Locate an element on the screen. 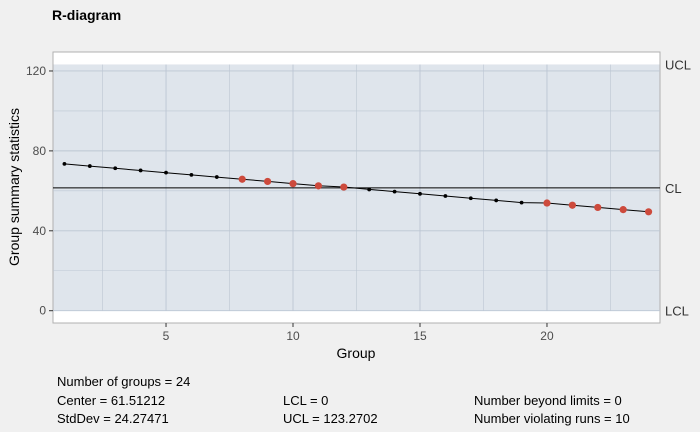 This screenshot has height=432, width=700. limit-label-ucl: UCL is located at coordinates (678, 64).